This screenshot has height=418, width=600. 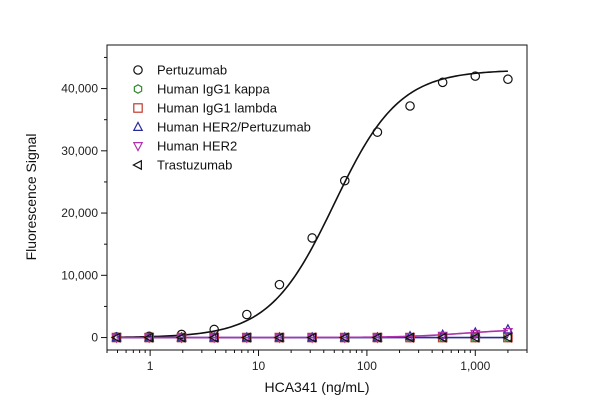 What do you see at coordinates (137, 165) in the screenshot?
I see `legend-marker-trastuzumab` at bounding box center [137, 165].